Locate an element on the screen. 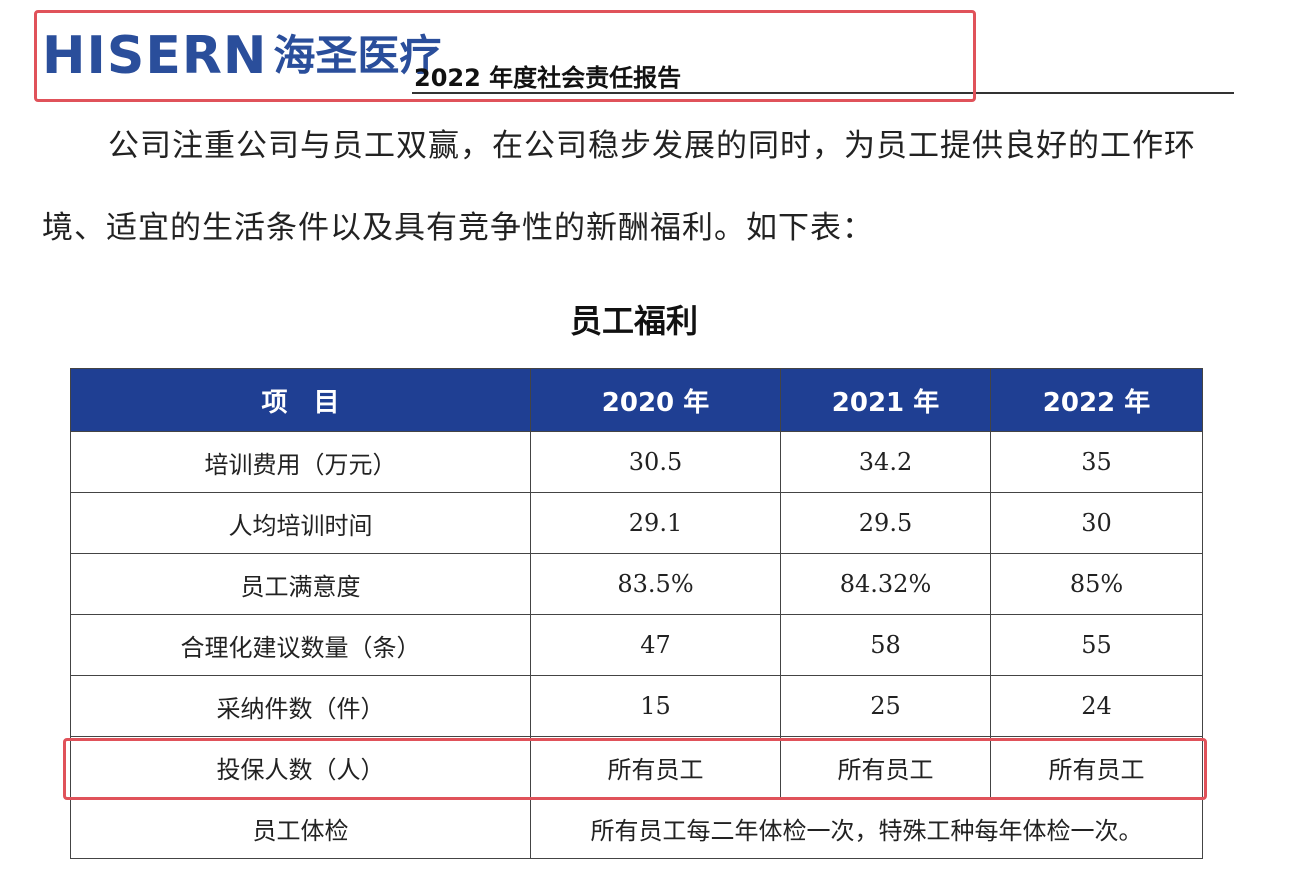  cell-2021: 25 is located at coordinates (885, 706).